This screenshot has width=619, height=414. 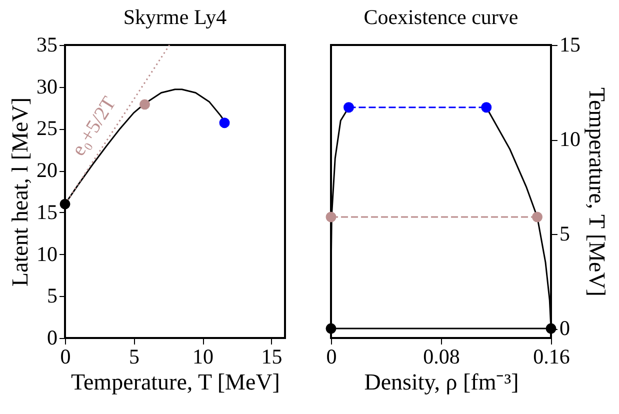 What do you see at coordinates (175, 382) in the screenshot?
I see `x-axis-title: Temperature, T [MeV]` at bounding box center [175, 382].